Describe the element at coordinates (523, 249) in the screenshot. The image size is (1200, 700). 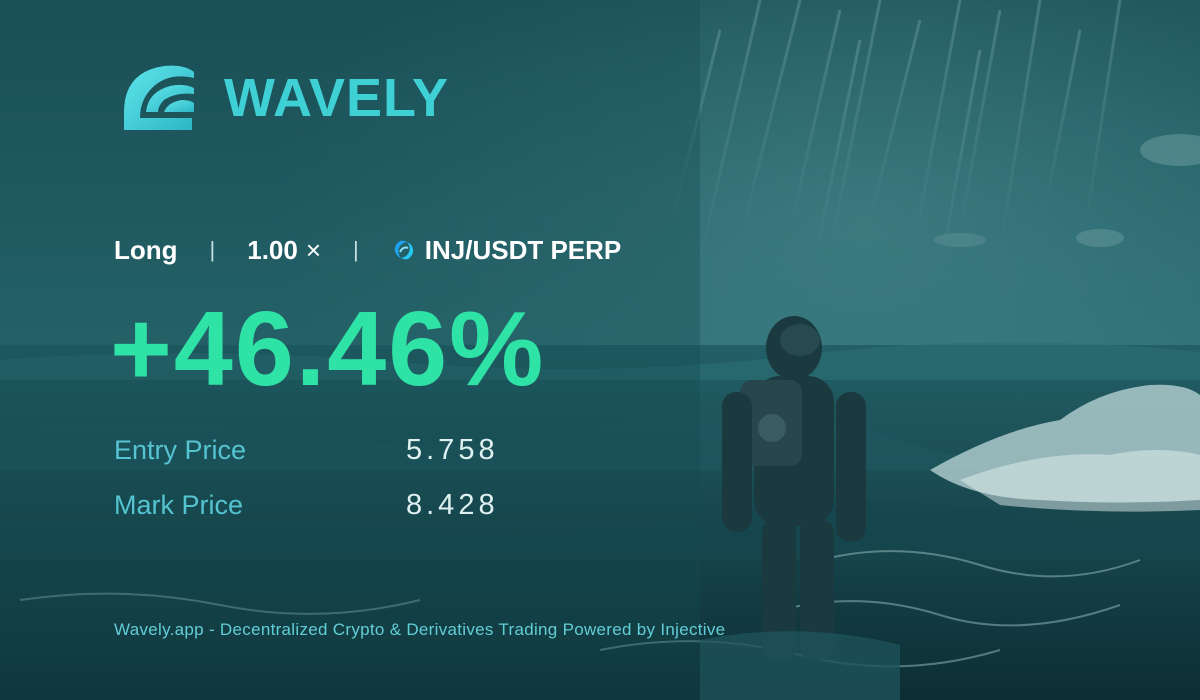
I see `market-name: INJ/USDT PERP` at that location.